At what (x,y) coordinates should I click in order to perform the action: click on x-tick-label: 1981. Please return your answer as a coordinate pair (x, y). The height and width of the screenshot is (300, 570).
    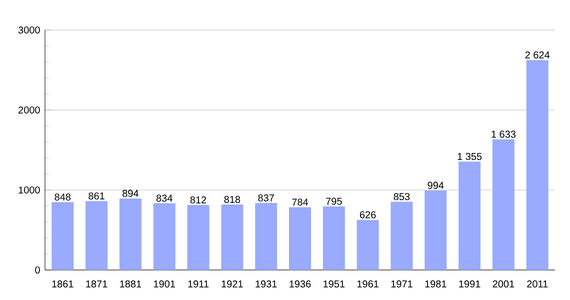
    Looking at the image, I should click on (435, 284).